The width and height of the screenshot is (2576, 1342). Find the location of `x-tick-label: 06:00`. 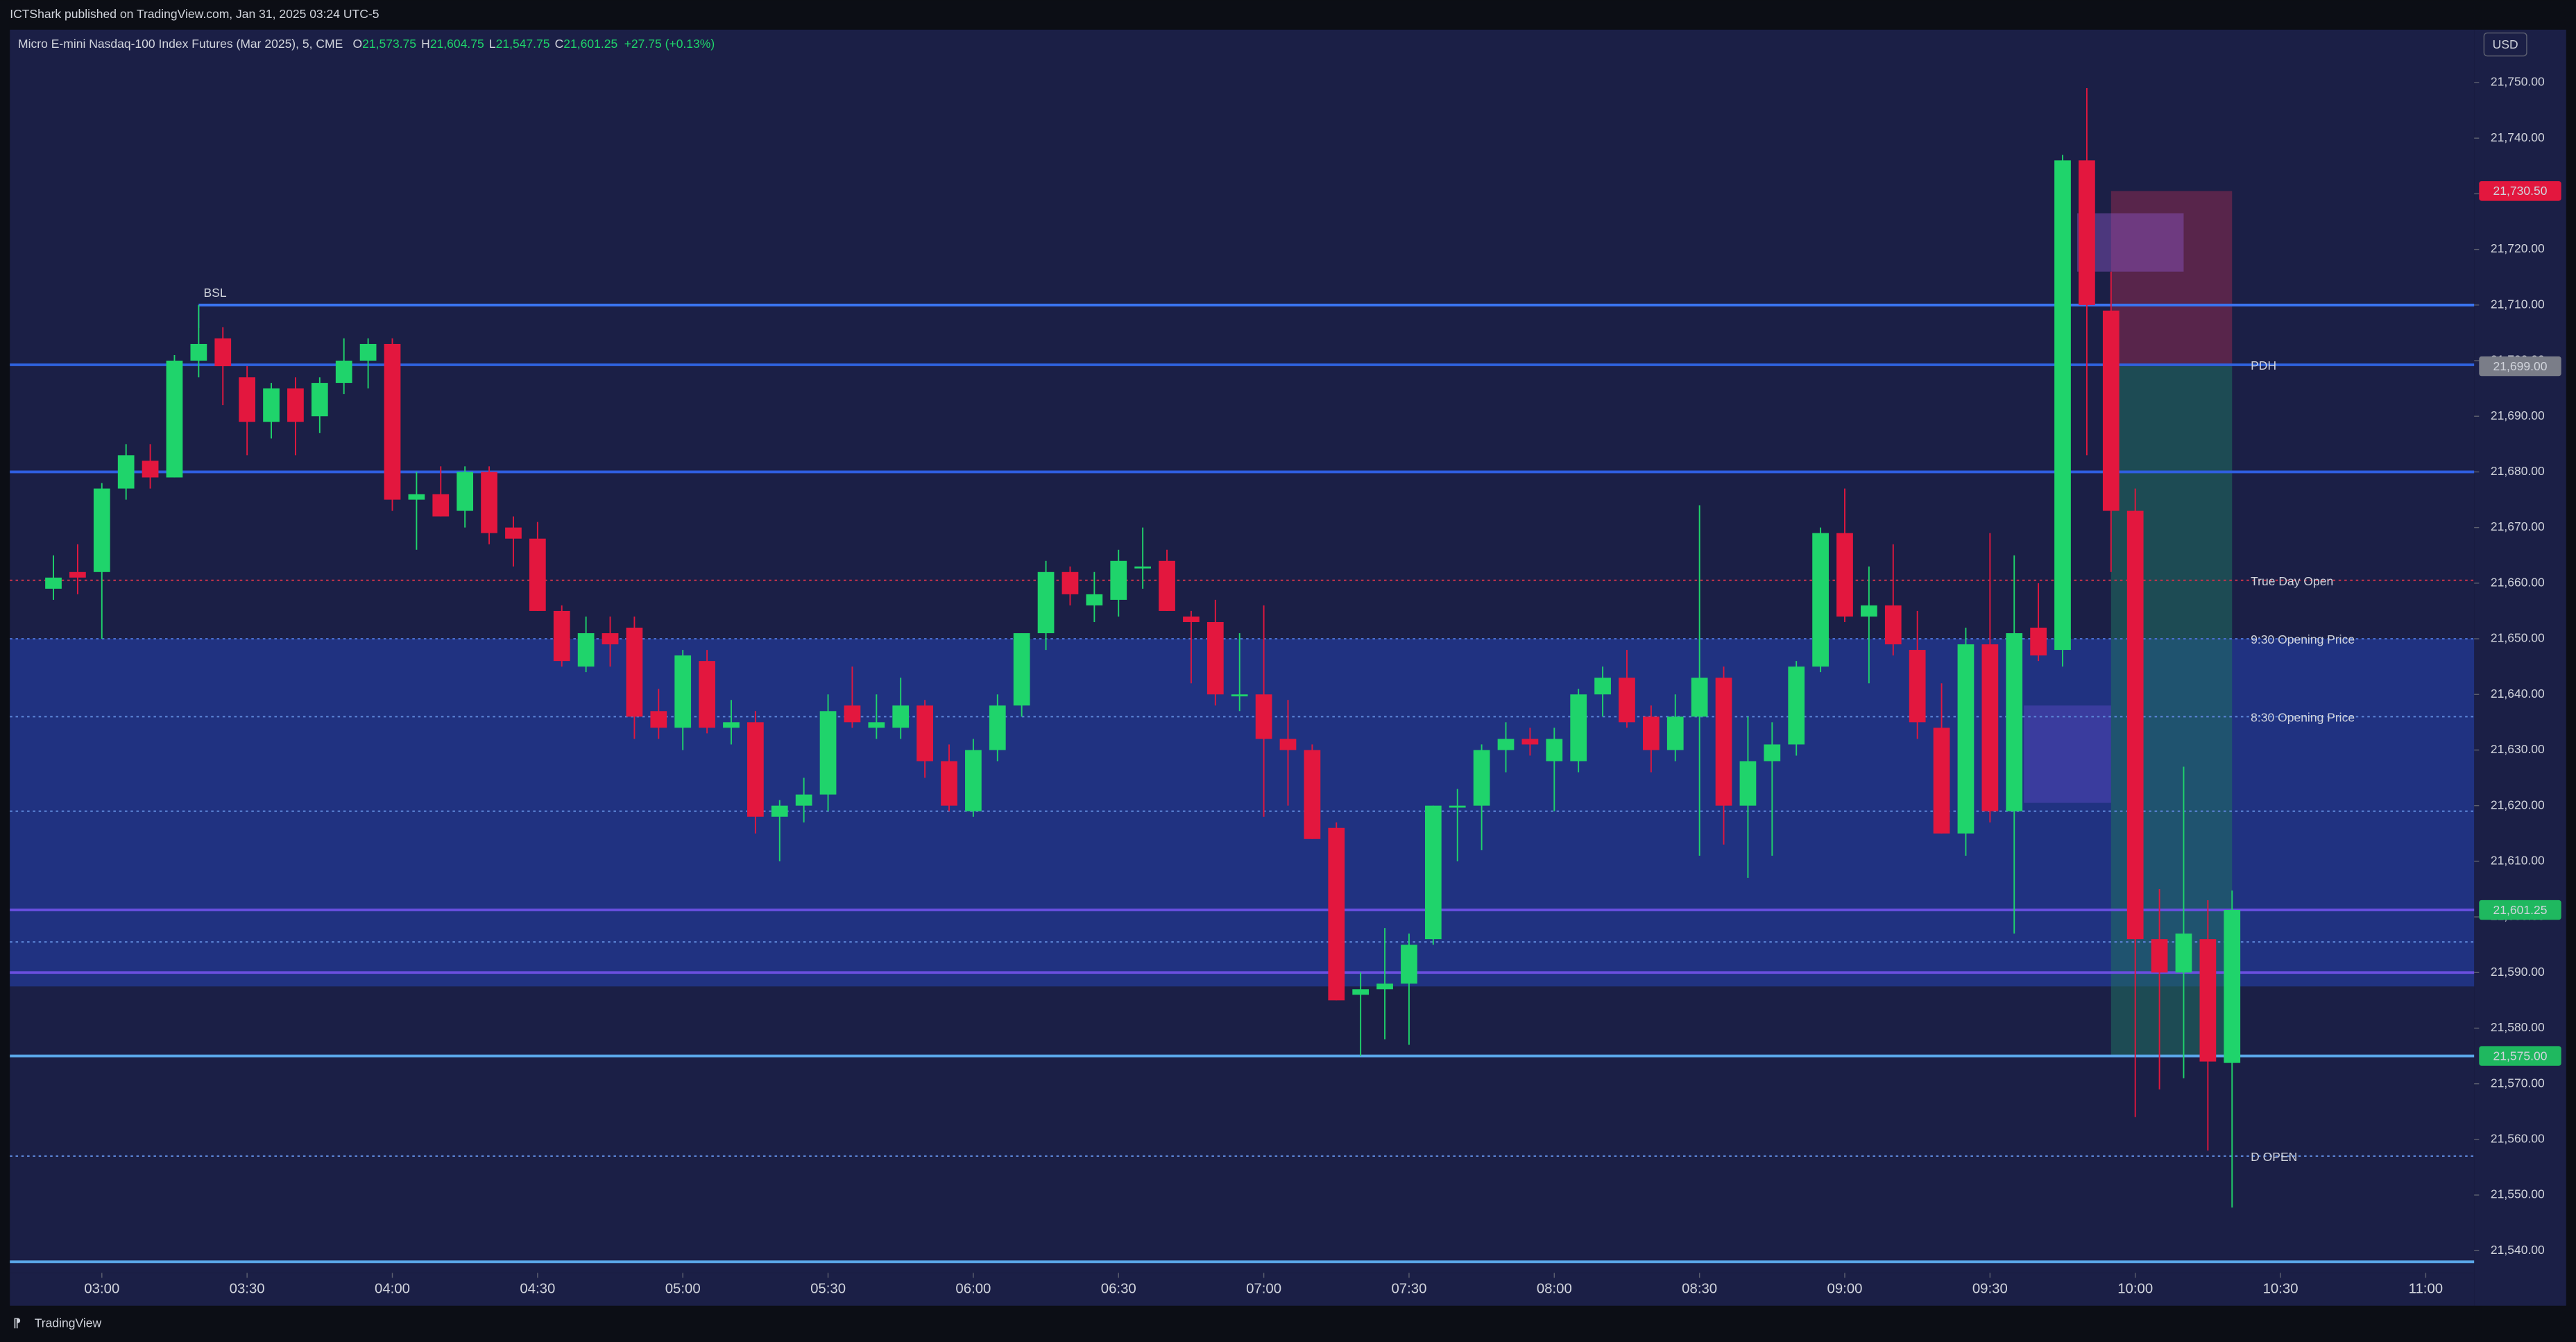

x-tick-label: 06:00 is located at coordinates (973, 1288).